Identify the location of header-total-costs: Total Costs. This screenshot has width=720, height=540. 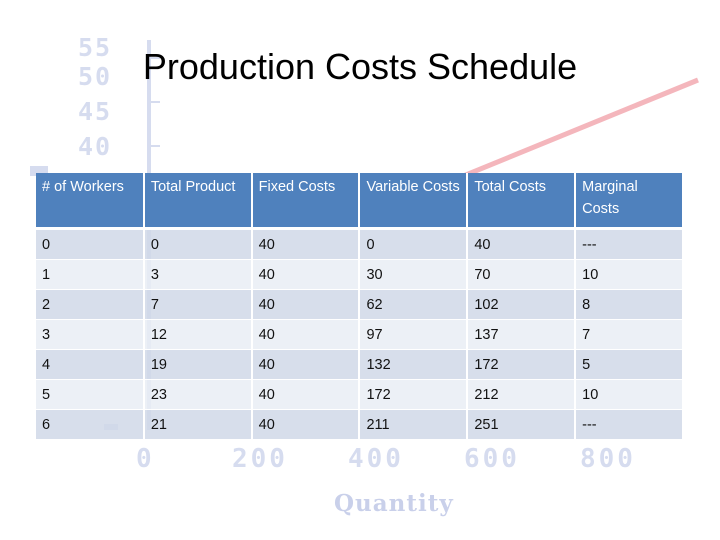
(522, 201).